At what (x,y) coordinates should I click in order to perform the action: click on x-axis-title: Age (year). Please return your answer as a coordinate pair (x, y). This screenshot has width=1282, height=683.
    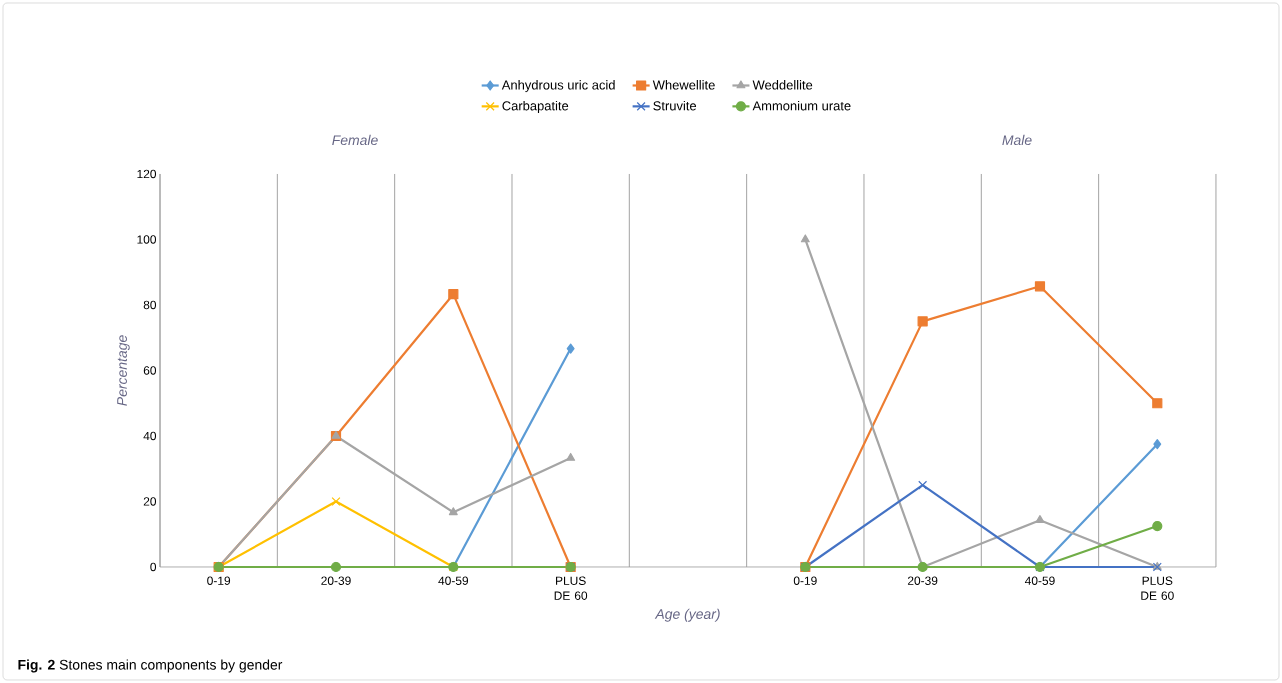
    Looking at the image, I should click on (687, 615).